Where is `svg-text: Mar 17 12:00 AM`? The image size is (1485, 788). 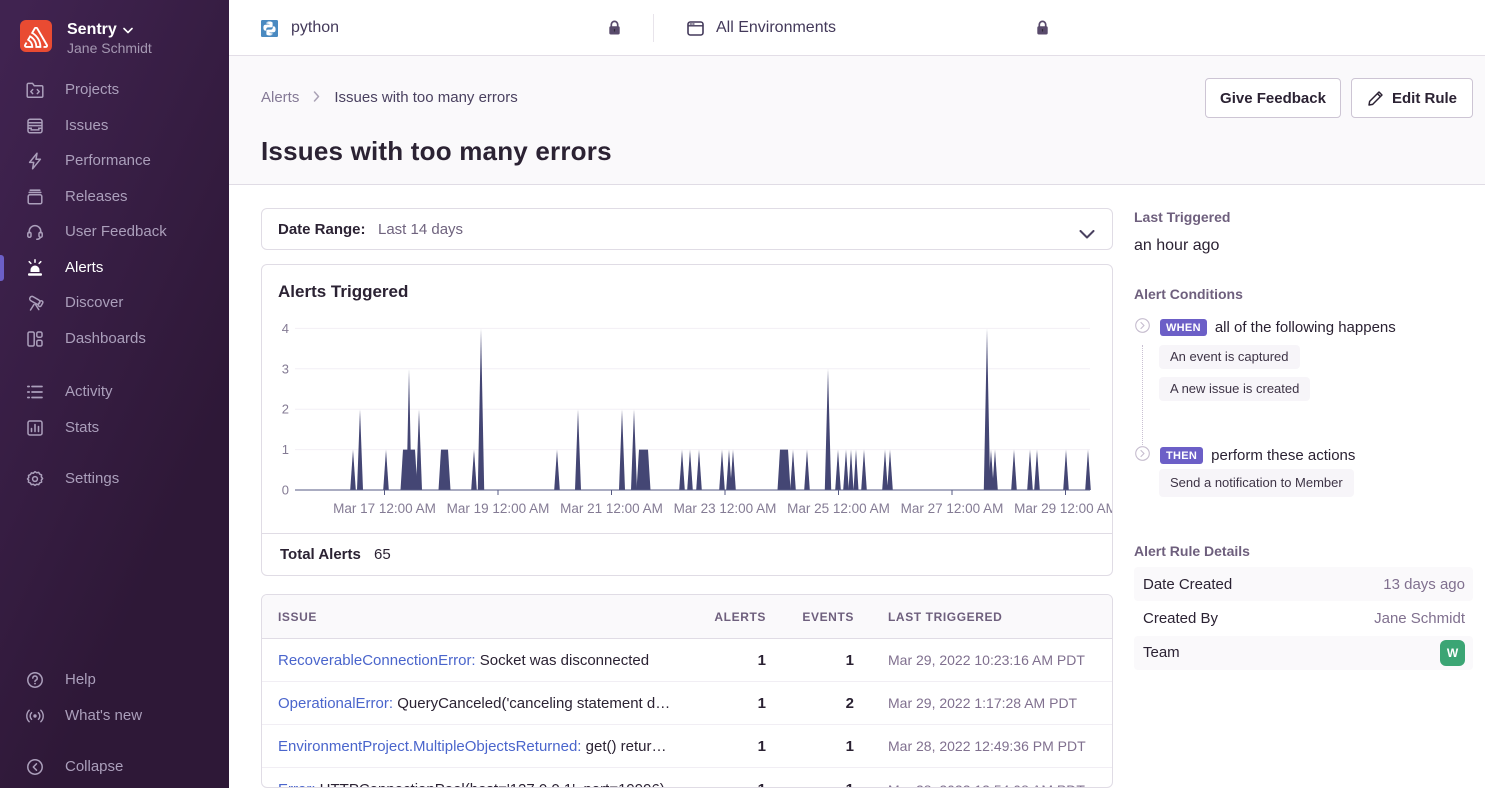 svg-text: Mar 17 12:00 AM is located at coordinates (384, 508).